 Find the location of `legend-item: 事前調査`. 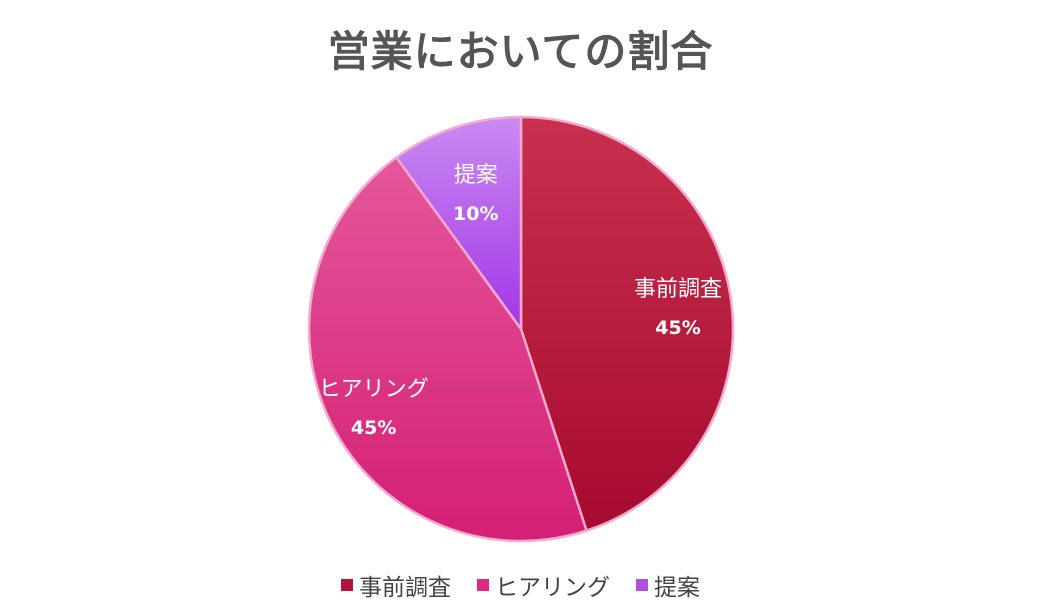

legend-item: 事前調査 is located at coordinates (396, 585).